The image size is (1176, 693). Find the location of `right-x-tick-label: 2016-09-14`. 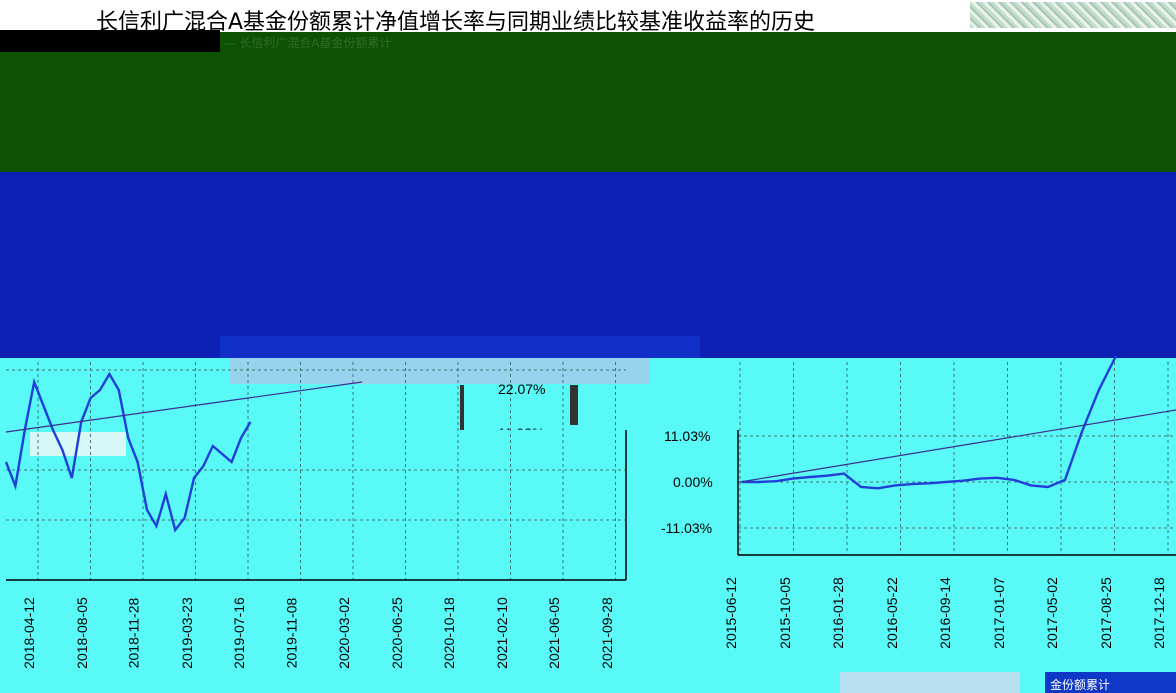

right-x-tick-label: 2016-09-14 is located at coordinates (944, 613).